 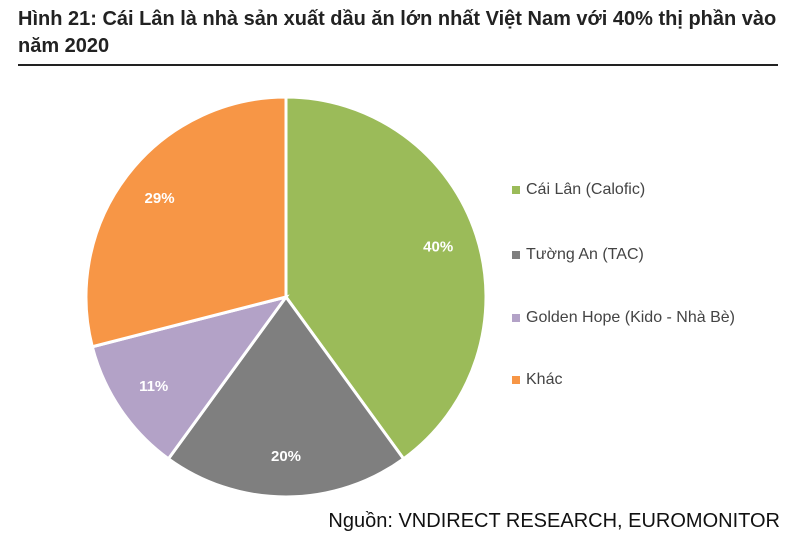 I want to click on data-label: 11%, so click(x=153, y=386).